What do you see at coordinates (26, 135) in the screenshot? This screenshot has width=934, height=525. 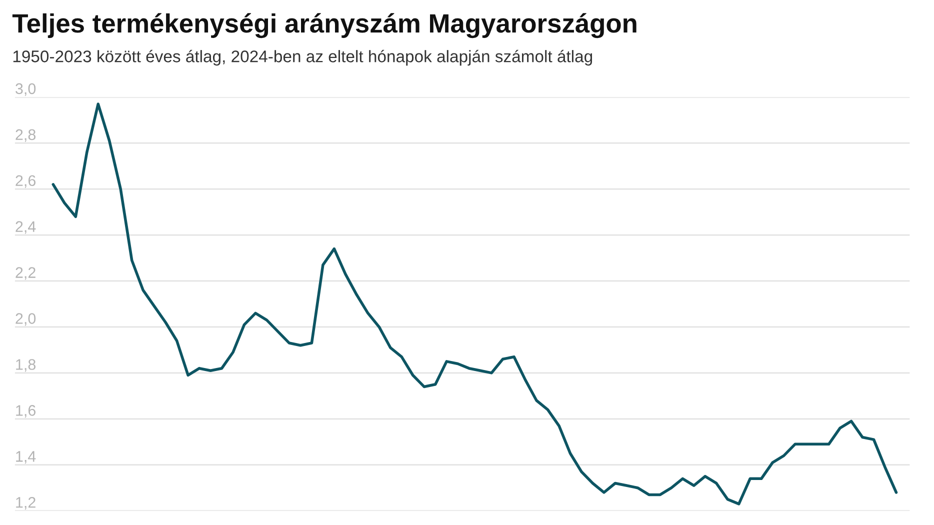 I see `y-tick-label: 2,8` at bounding box center [26, 135].